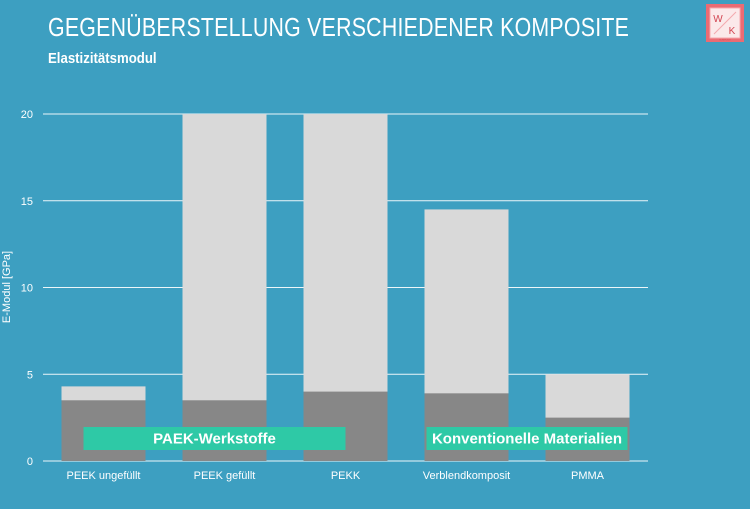 The image size is (750, 509). Describe the element at coordinates (104, 476) in the screenshot. I see `category-label: PEEK ungefüllt` at that location.